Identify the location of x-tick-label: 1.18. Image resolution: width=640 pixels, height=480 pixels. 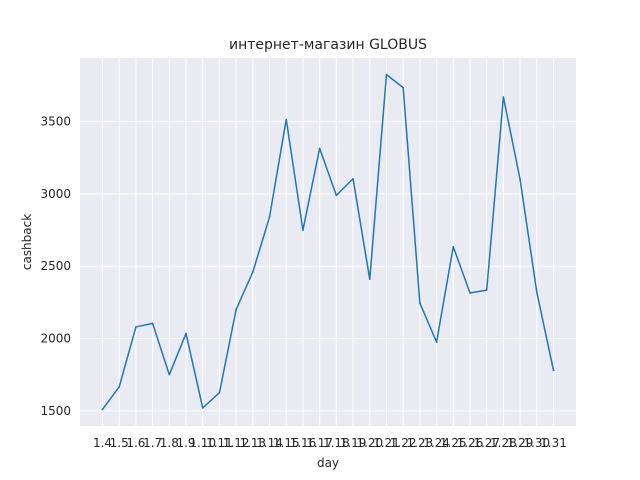
(336, 443).